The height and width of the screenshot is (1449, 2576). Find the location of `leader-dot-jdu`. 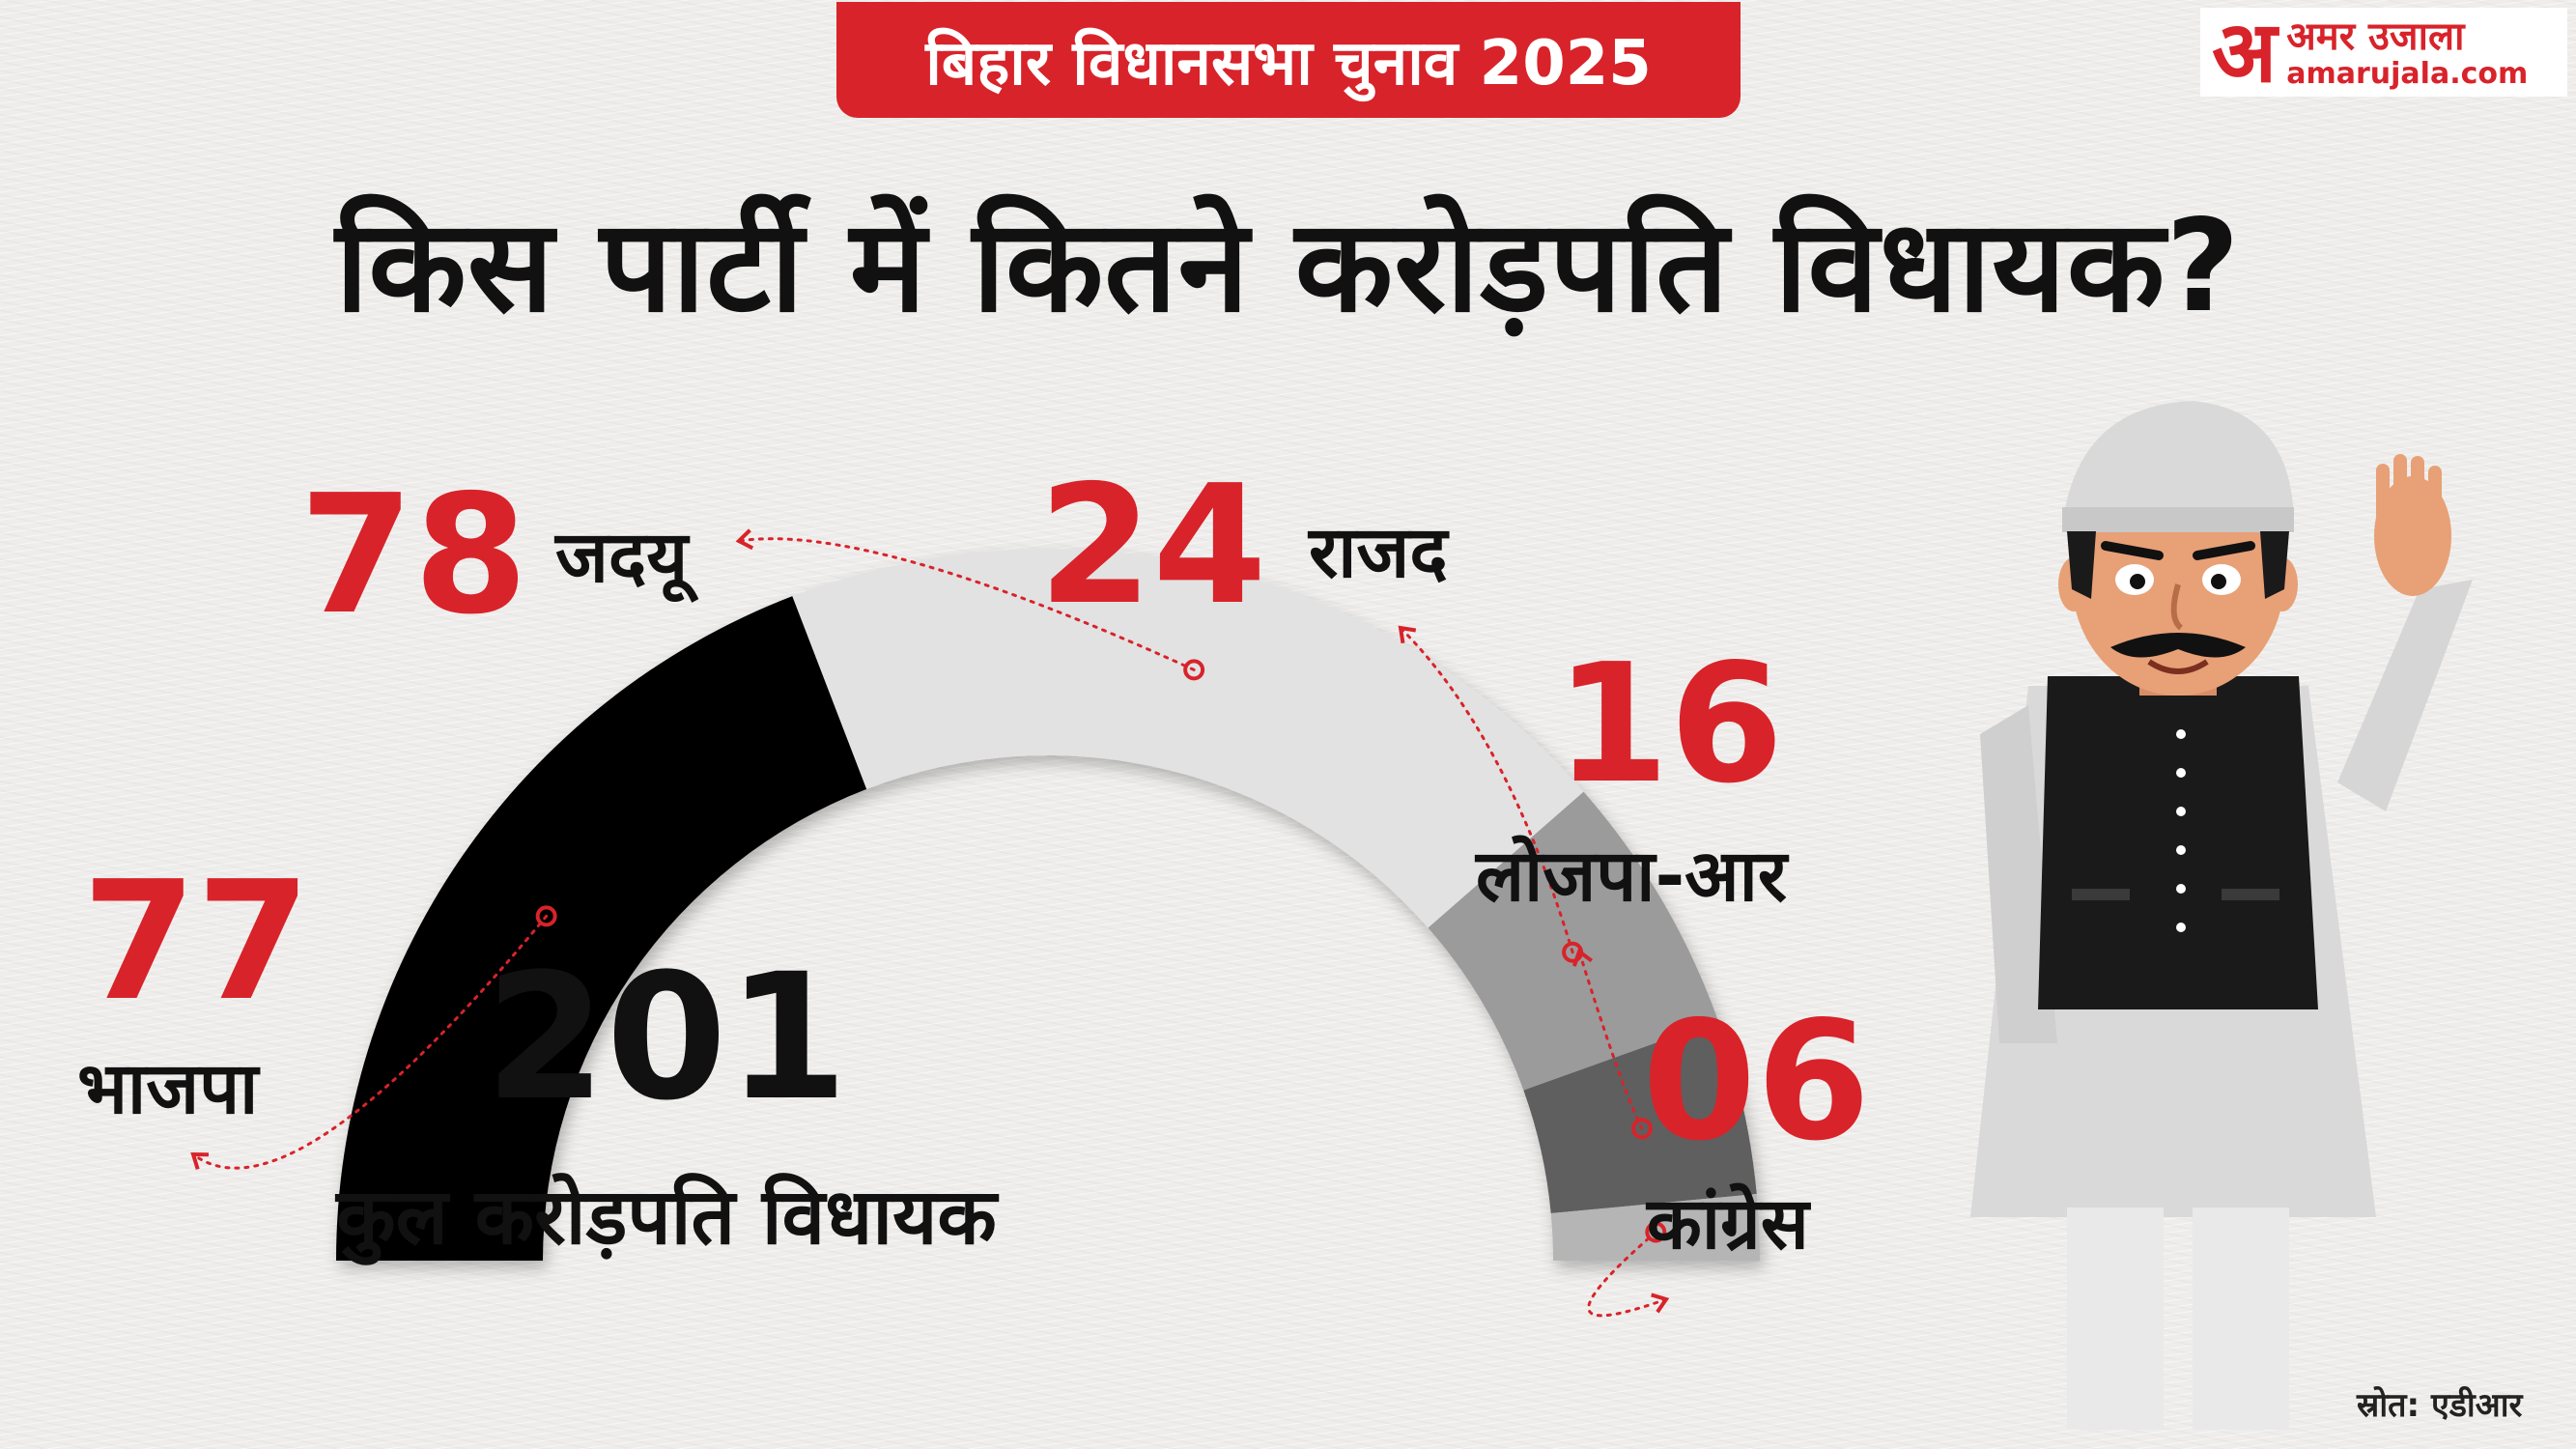

leader-dot-jdu is located at coordinates (1194, 670).